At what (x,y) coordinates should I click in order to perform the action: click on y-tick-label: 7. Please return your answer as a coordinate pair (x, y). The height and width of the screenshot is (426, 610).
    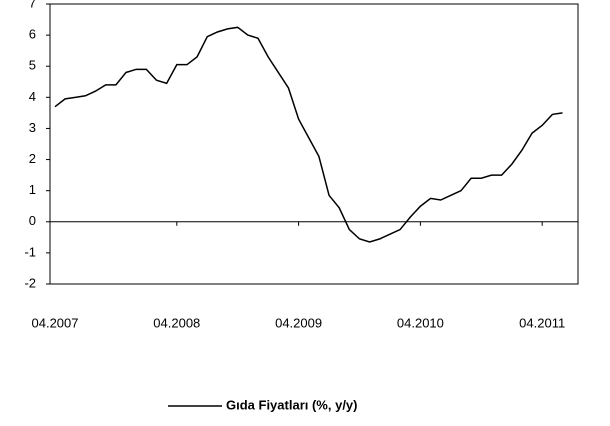
    Looking at the image, I should click on (32, 5).